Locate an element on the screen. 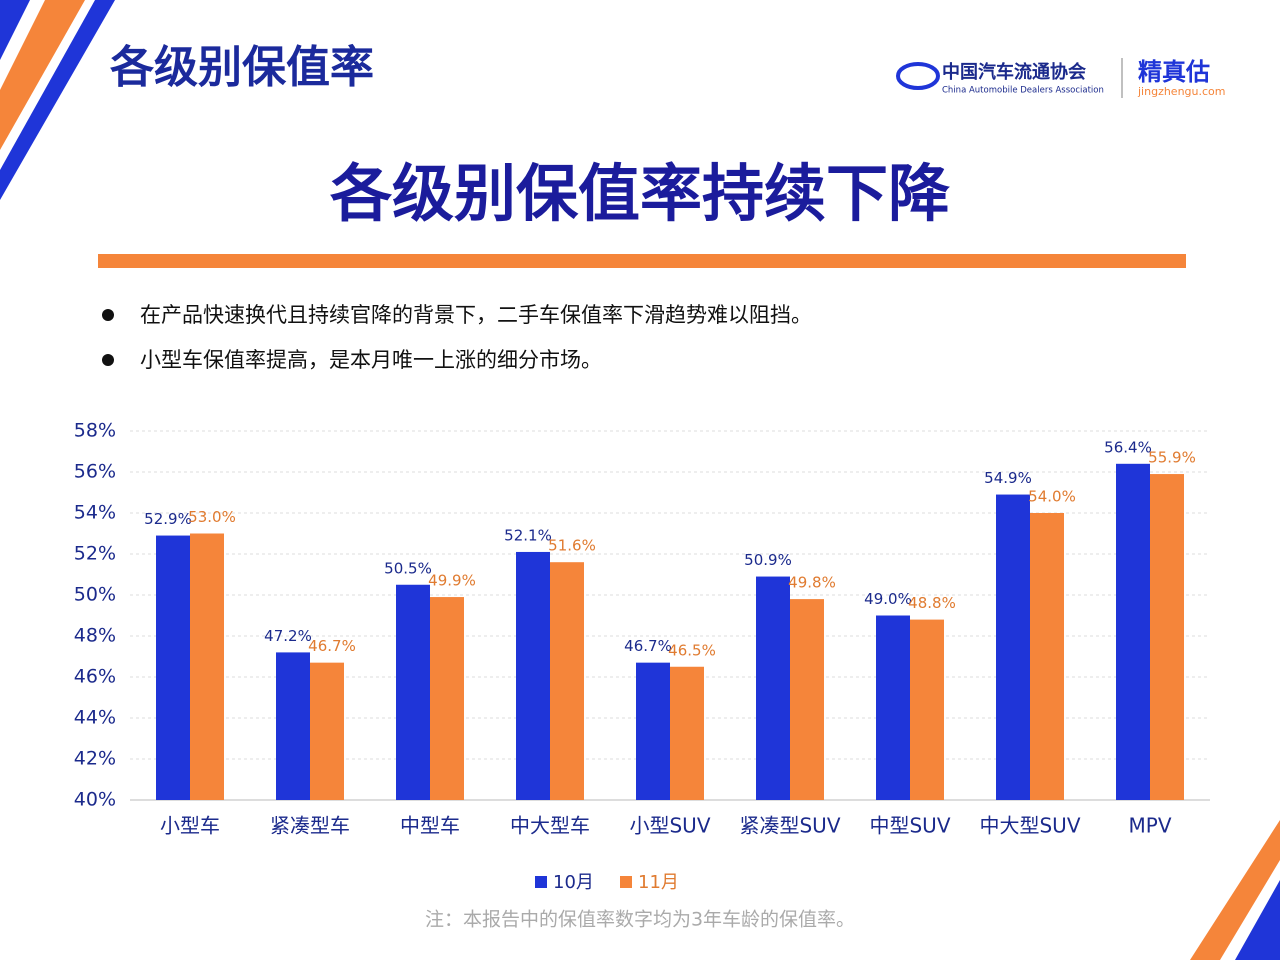 This screenshot has width=1280, height=960. data-label: 52.9% is located at coordinates (168, 519).